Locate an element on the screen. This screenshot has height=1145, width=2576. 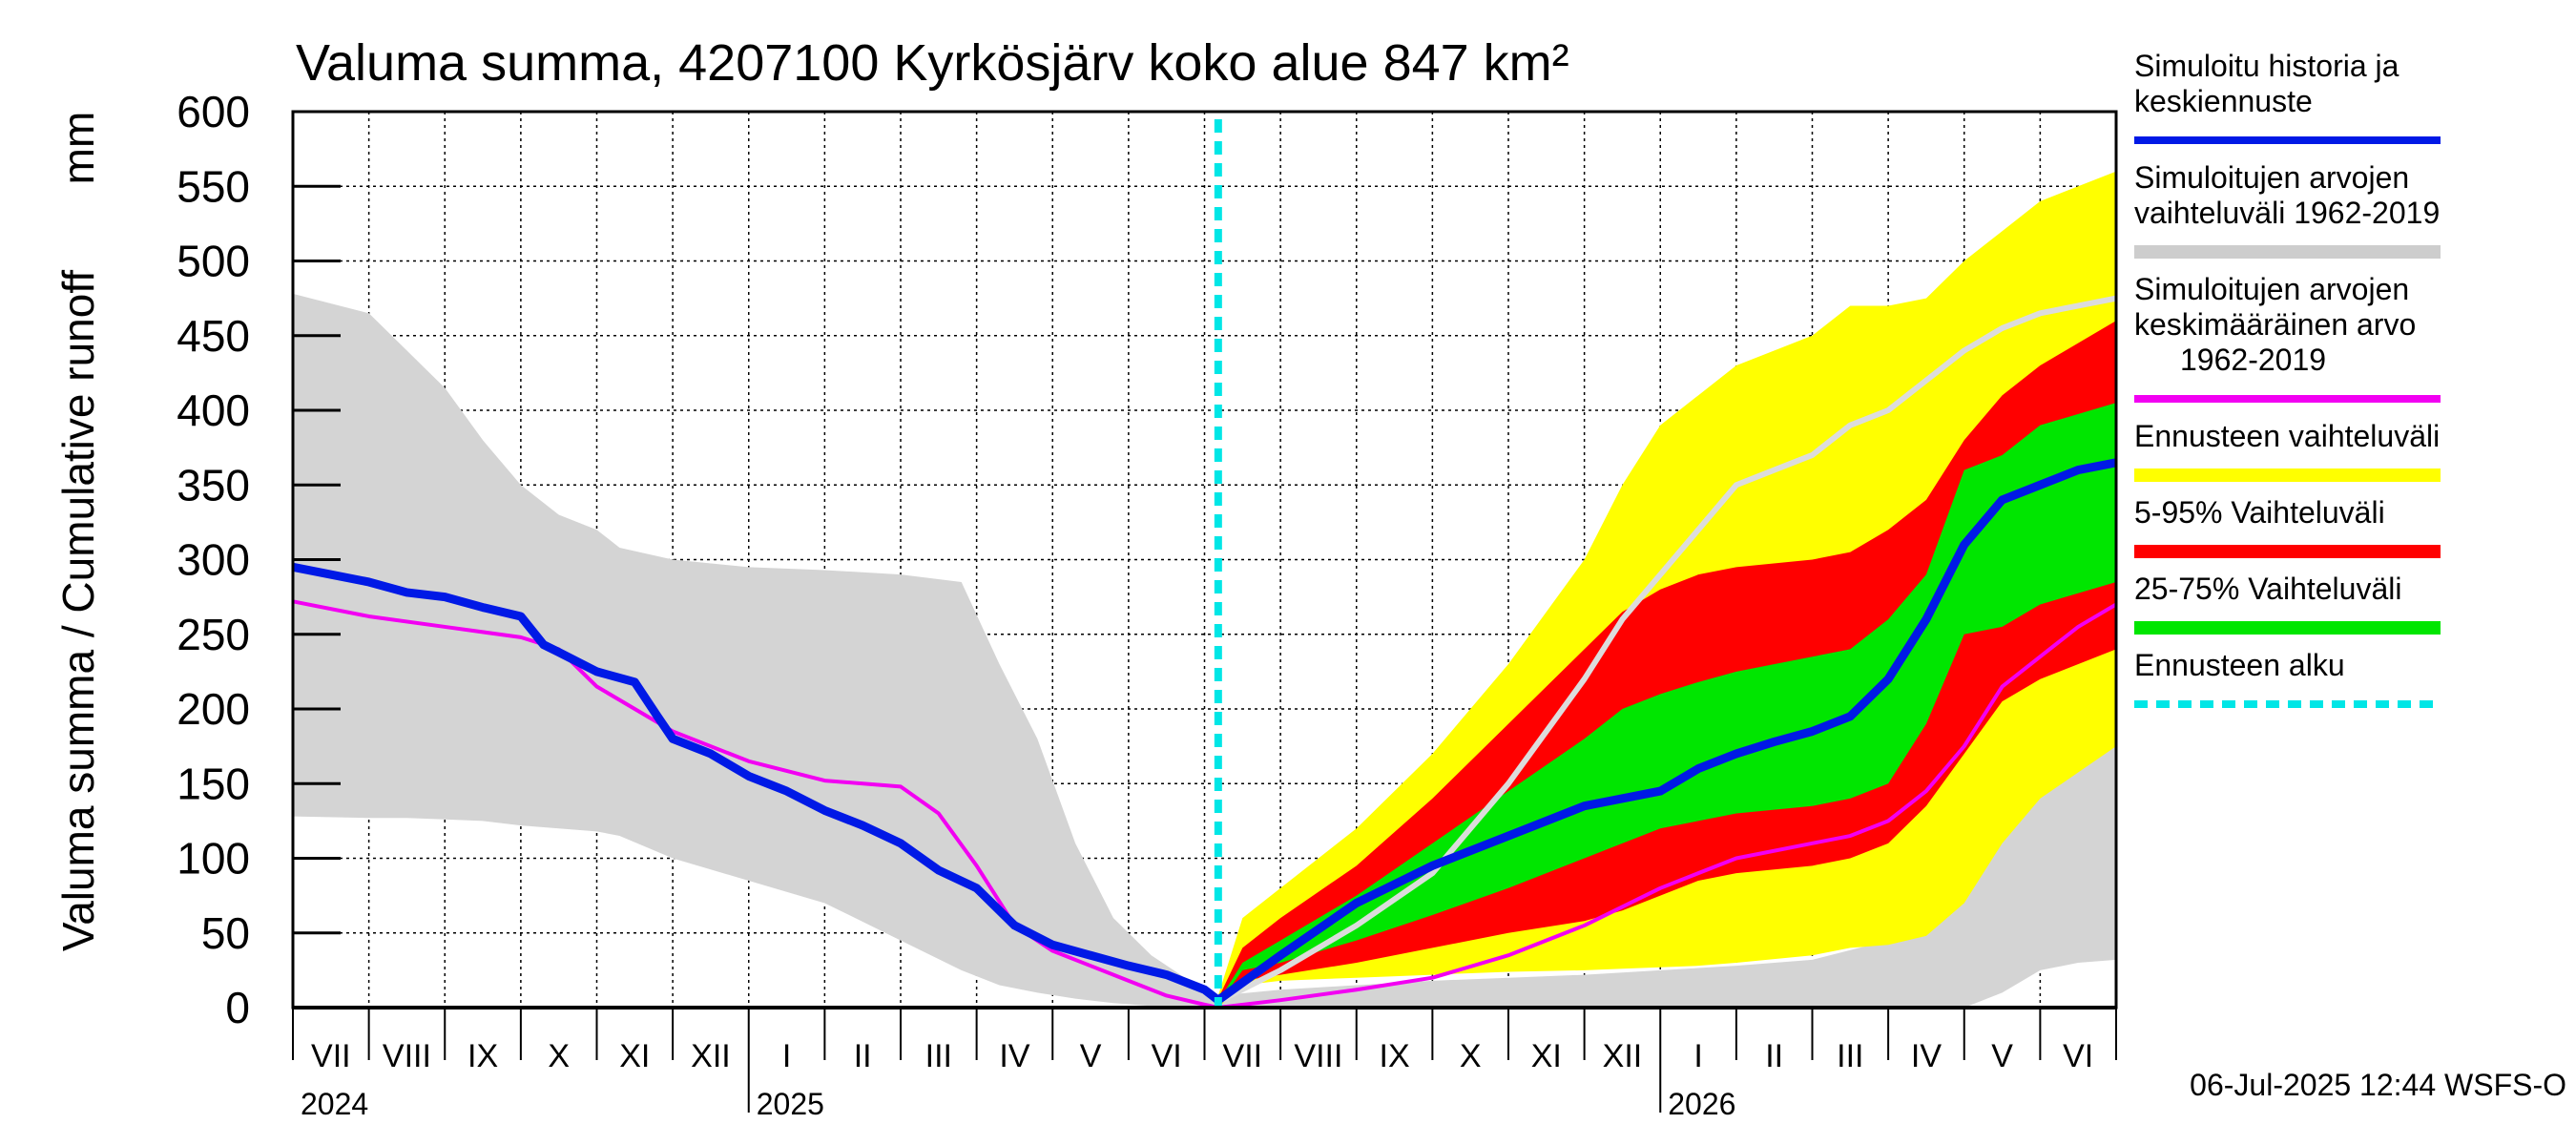
legend-label: keskimääräinen arvo is located at coordinates (2275, 324).